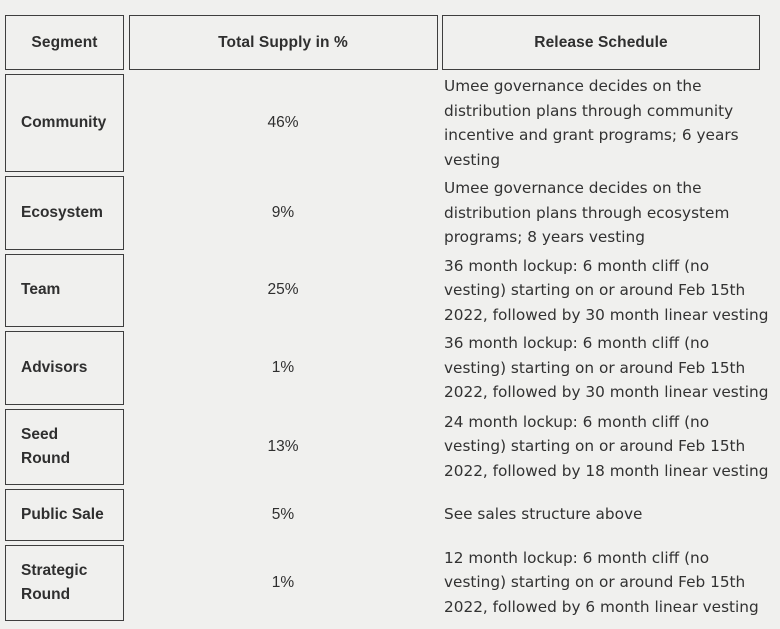 The width and height of the screenshot is (780, 629). I want to click on column-header-release-schedule: Release Schedule, so click(601, 42).